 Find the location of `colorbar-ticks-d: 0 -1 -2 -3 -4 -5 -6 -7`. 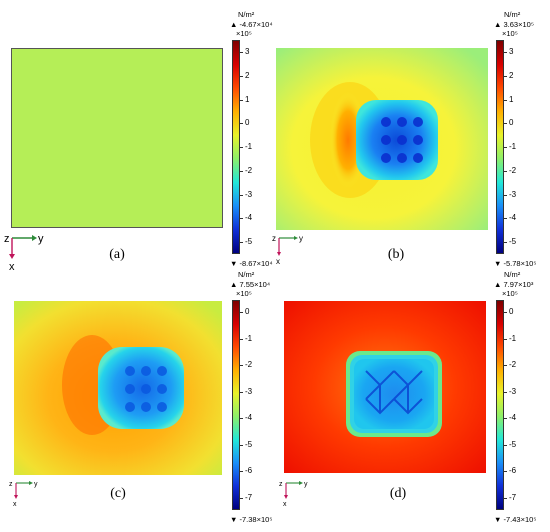

colorbar-ticks-d: 0 -1 -2 -3 -4 -5 -6 -7 is located at coordinates (516, 405).